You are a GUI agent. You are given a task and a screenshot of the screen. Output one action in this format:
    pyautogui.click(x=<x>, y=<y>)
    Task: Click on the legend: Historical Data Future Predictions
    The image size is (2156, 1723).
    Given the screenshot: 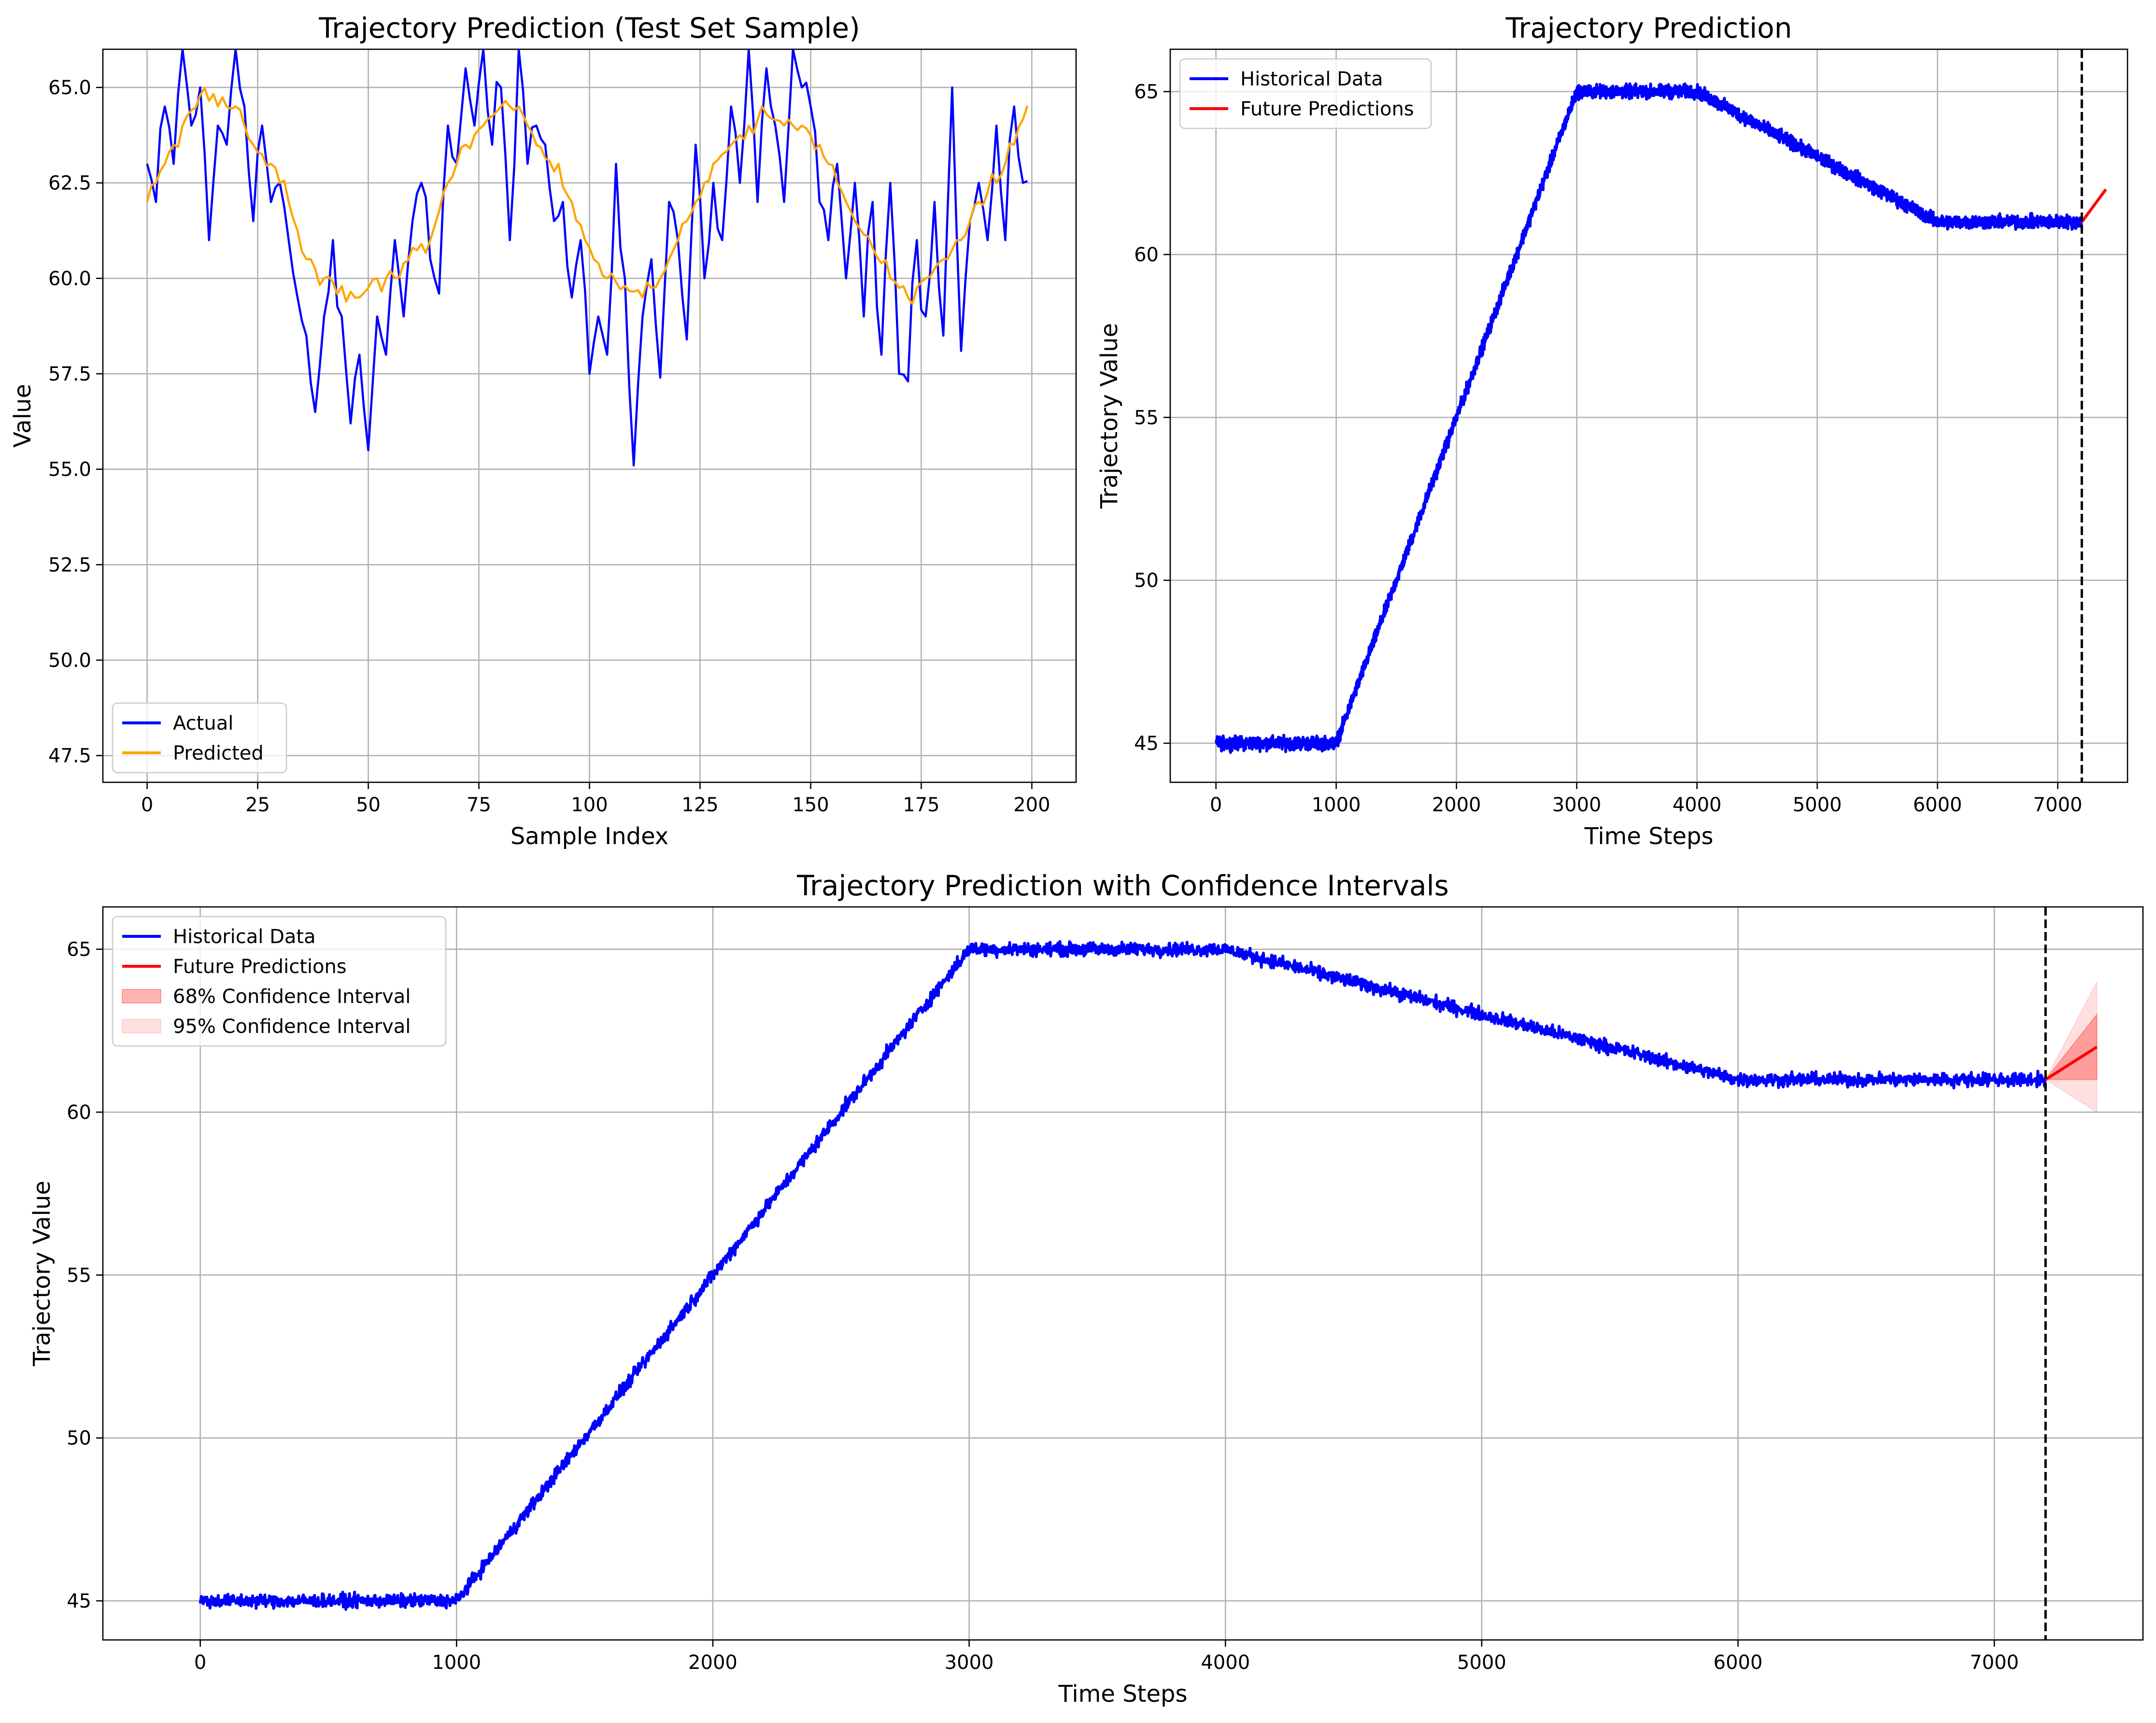 What is the action you would take?
    pyautogui.click(x=1305, y=93)
    